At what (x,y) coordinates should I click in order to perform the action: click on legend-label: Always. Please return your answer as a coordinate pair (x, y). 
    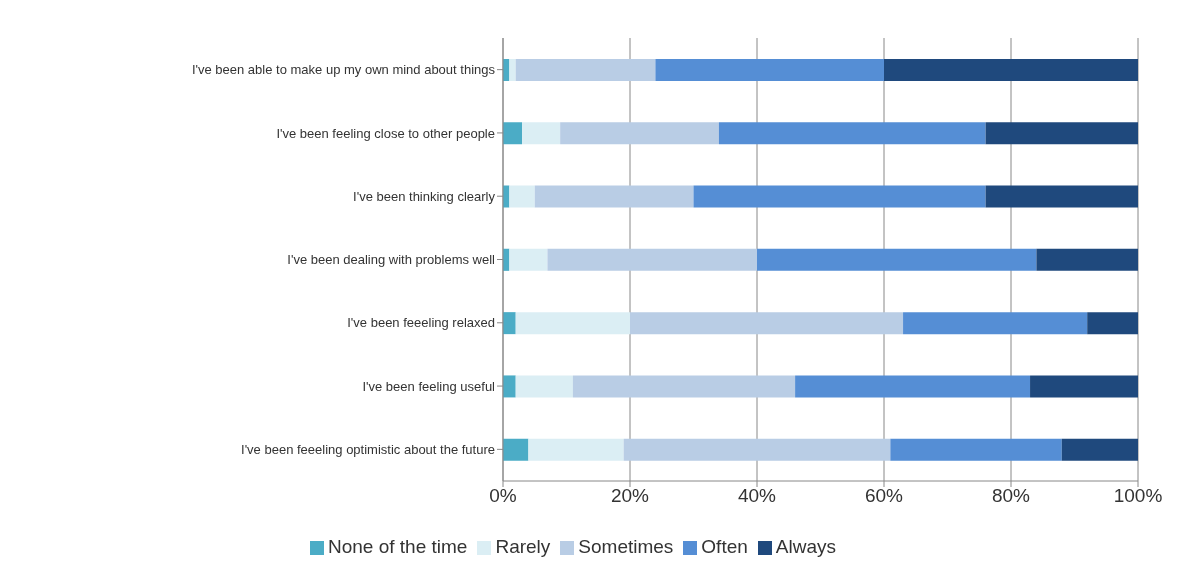
    Looking at the image, I should click on (806, 546).